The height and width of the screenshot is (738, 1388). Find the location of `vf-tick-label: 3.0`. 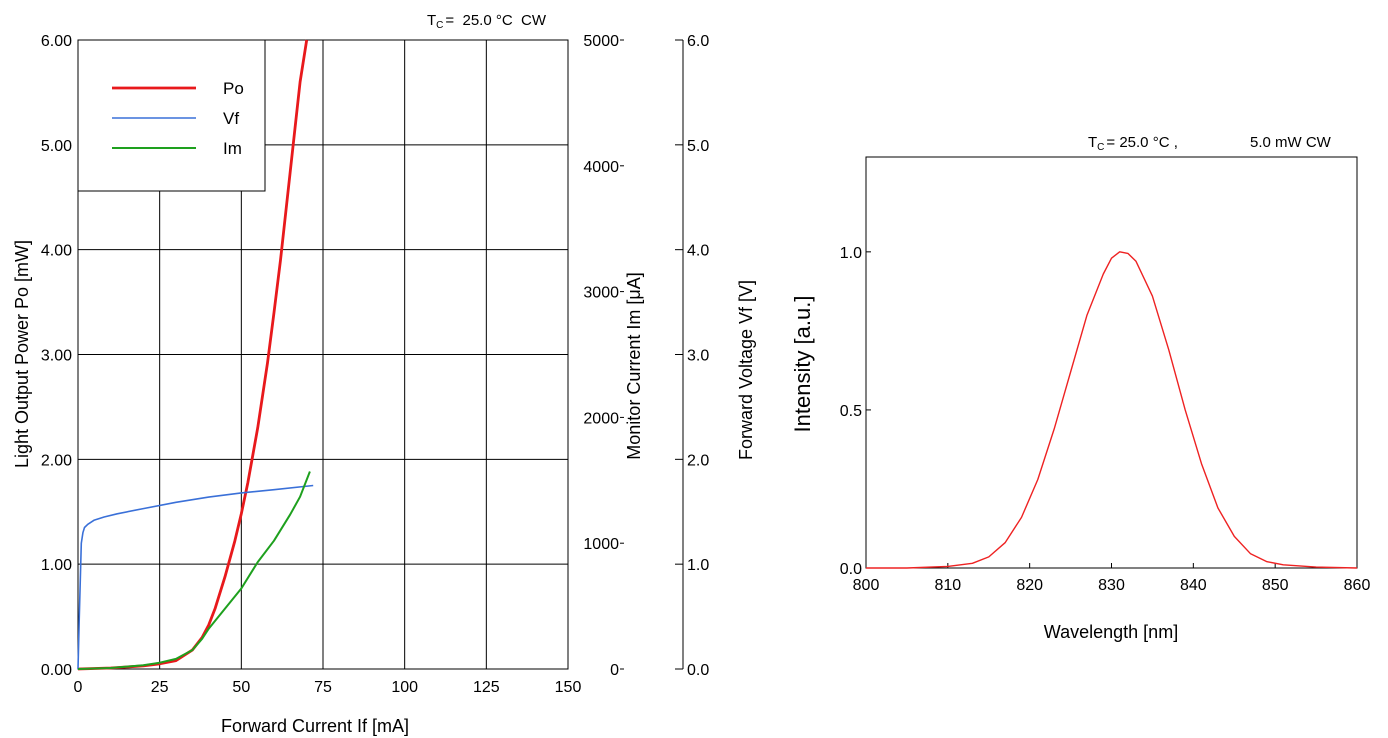

vf-tick-label: 3.0 is located at coordinates (698, 356).